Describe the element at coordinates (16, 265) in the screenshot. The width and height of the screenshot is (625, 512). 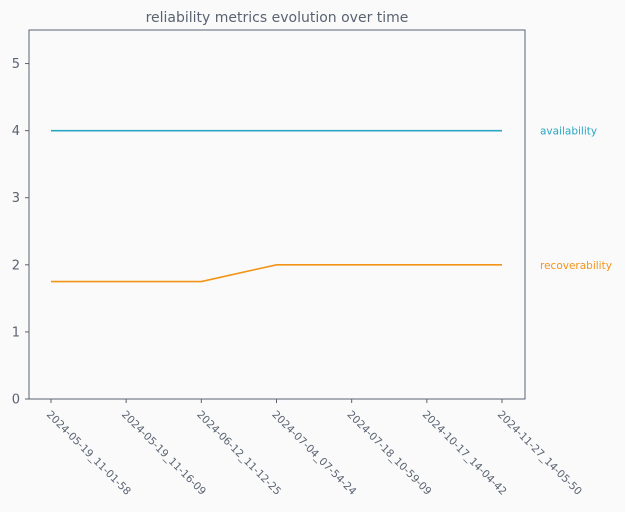
I see `y-tick-label: 2` at that location.